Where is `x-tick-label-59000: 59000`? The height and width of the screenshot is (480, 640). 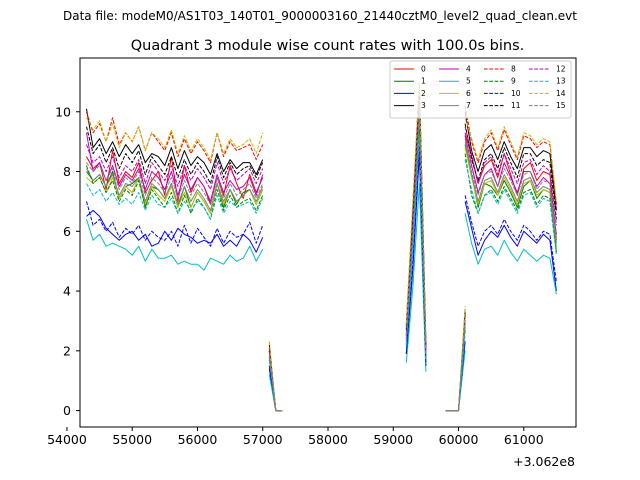 x-tick-label-59000: 59000 is located at coordinates (393, 439).